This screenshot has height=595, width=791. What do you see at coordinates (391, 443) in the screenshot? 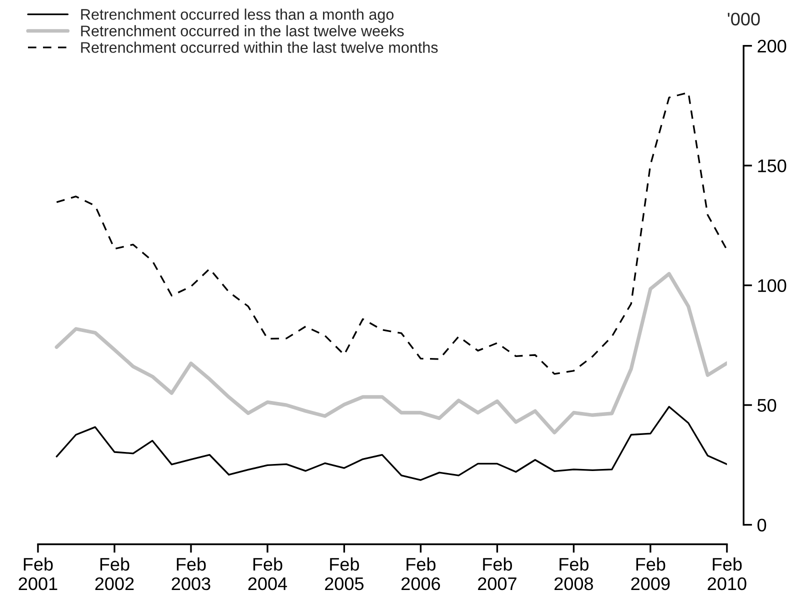
I see `line-series` at bounding box center [391, 443].